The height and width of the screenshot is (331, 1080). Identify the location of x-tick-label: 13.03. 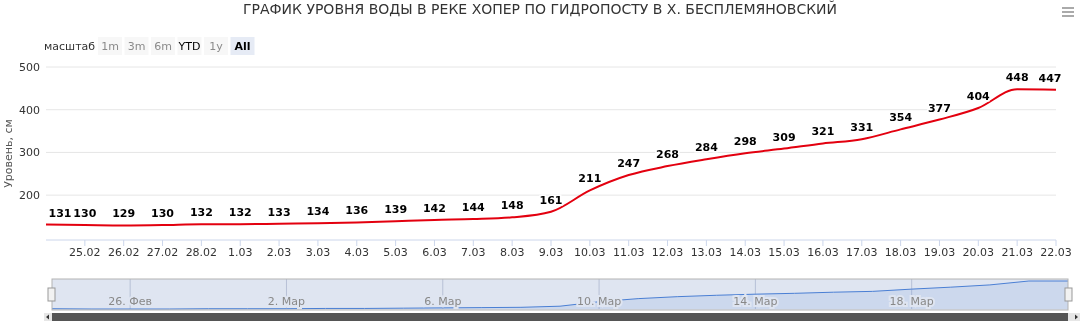
(706, 252).